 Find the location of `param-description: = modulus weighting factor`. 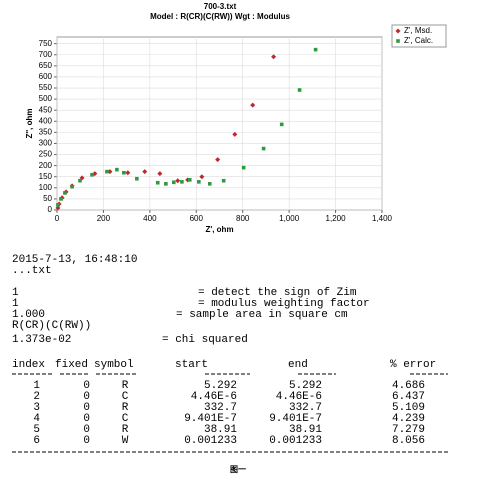

param-description: = modulus weighting factor is located at coordinates (284, 304).